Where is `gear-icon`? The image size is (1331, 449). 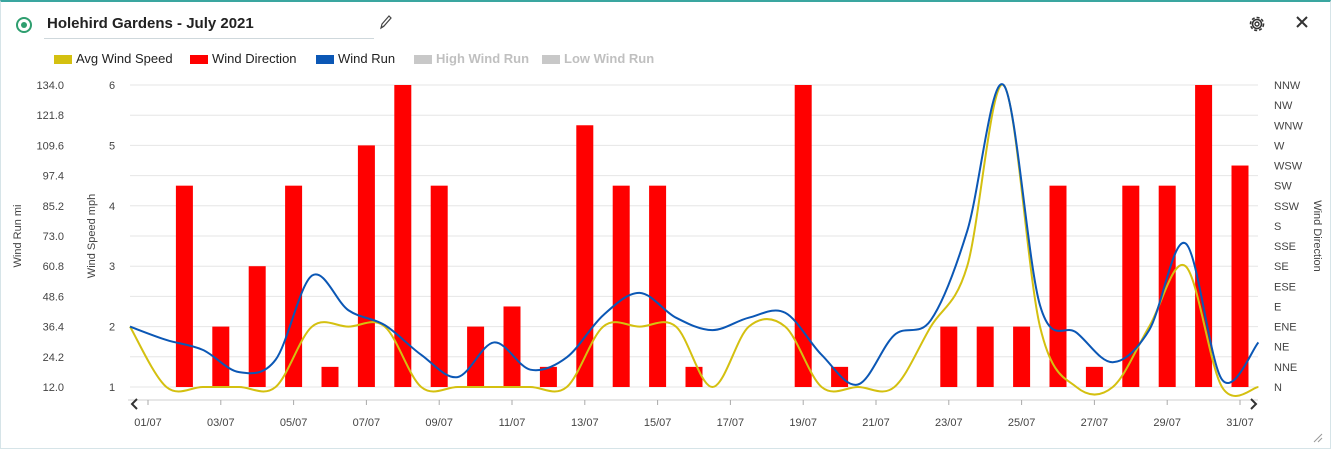
gear-icon is located at coordinates (1257, 24).